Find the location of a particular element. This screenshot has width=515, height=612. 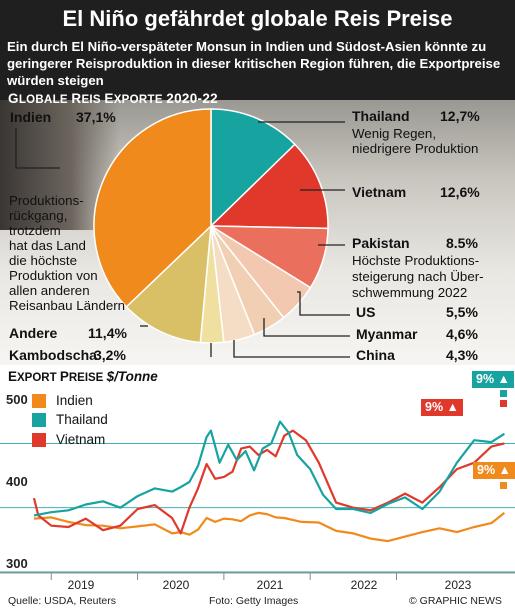

y-tick-label: 500 is located at coordinates (17, 399).